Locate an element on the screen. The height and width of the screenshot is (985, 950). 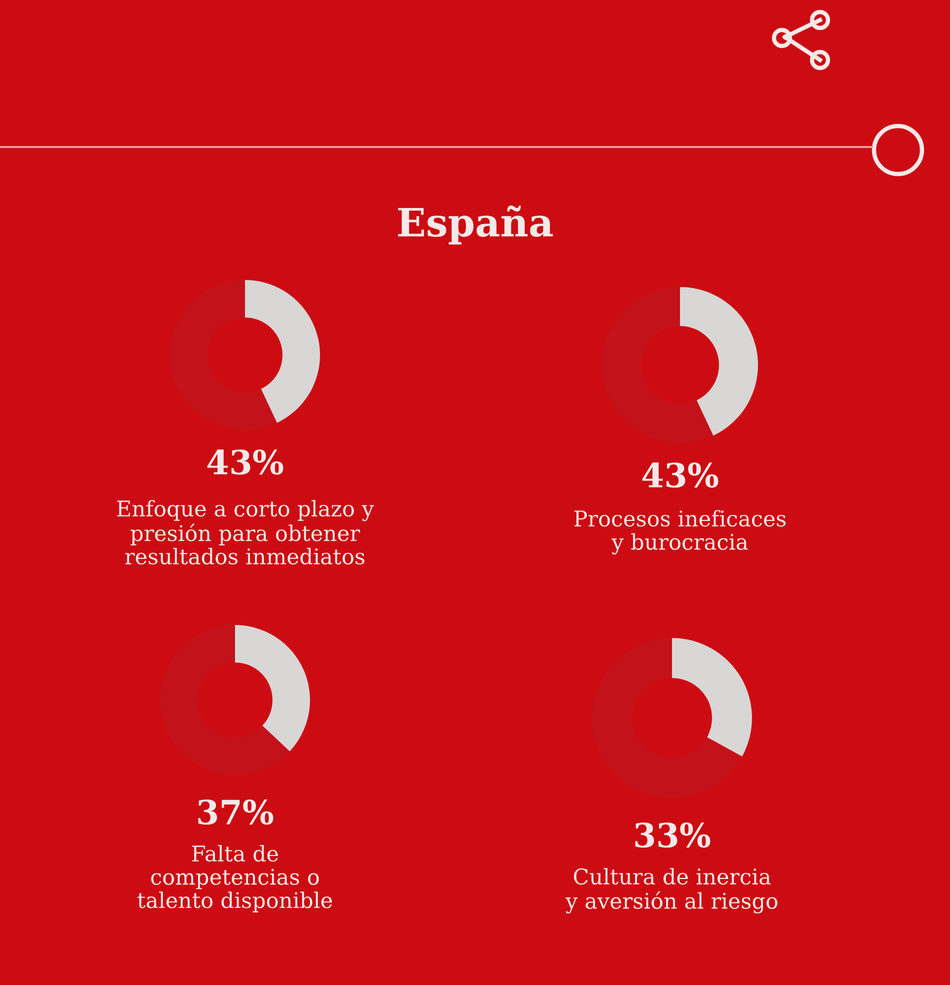
text: Cultura de inercia y aversión al riesgo is located at coordinates (671, 891).